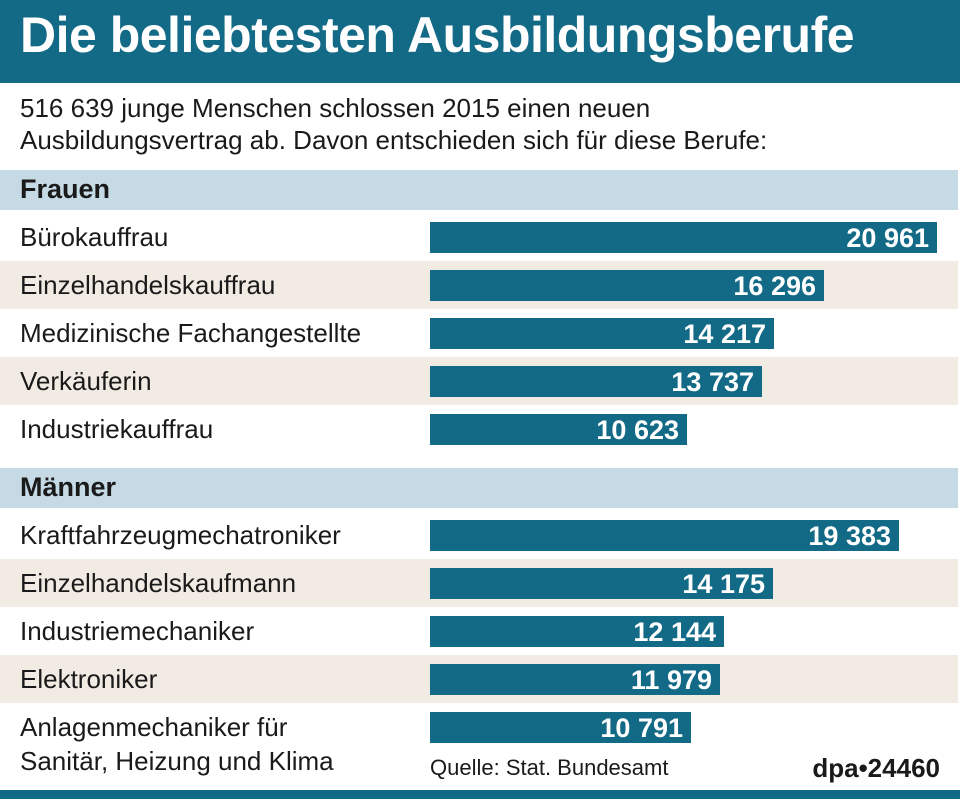 Image resolution: width=960 pixels, height=799 pixels. Describe the element at coordinates (712, 382) in the screenshot. I see `bar-value-label: 13 737` at that location.